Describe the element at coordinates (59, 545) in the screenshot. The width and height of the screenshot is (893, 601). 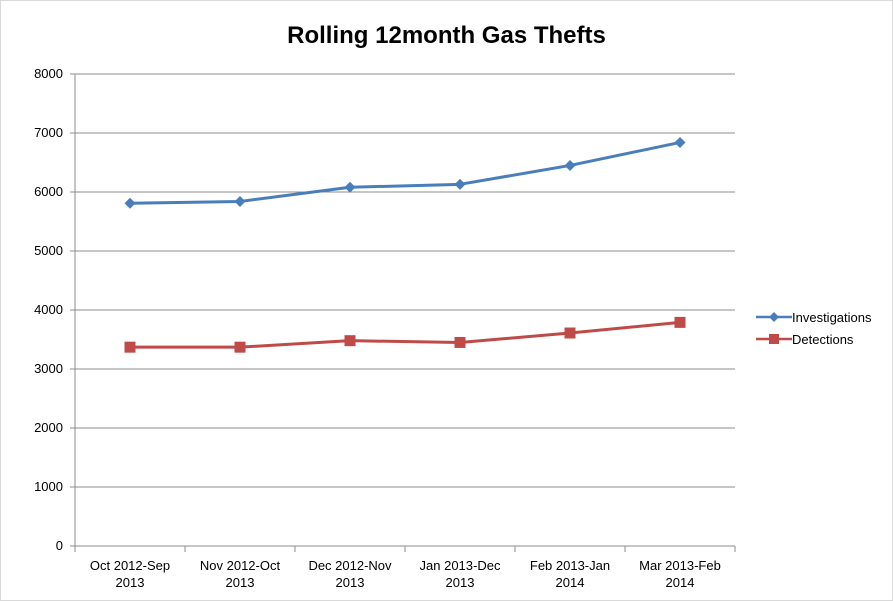
I see `y-tick-label: 0` at that location.